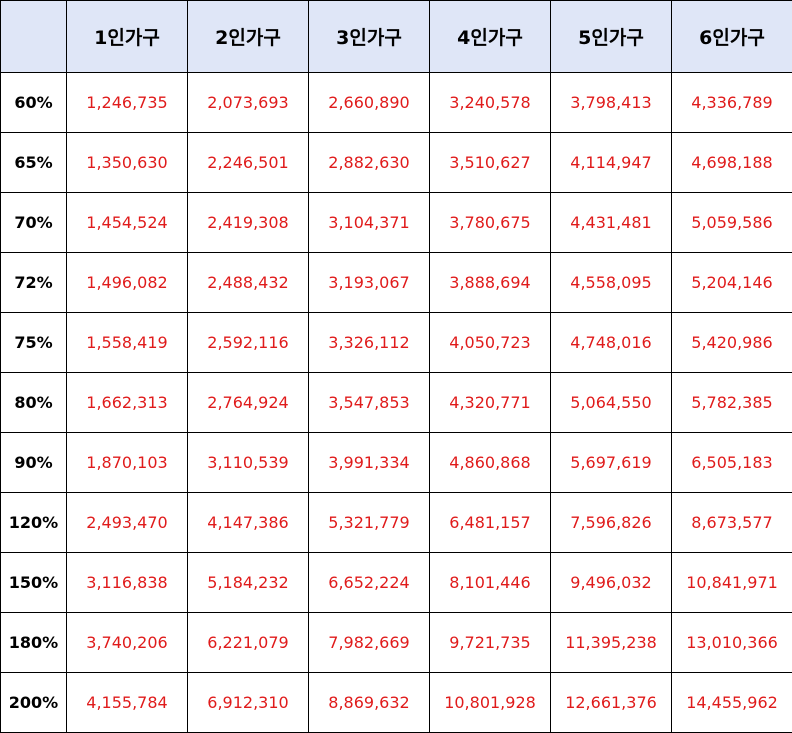 The width and height of the screenshot is (792, 733). What do you see at coordinates (611, 102) in the screenshot?
I see `value-cell: 3,798,413` at bounding box center [611, 102].